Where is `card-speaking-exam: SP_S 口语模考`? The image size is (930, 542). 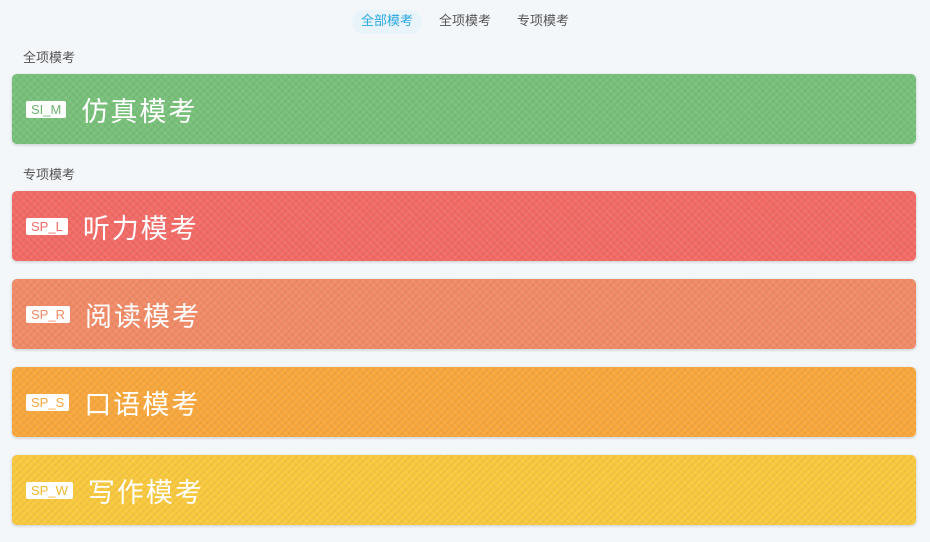 card-speaking-exam: SP_S 口语模考 is located at coordinates (464, 402).